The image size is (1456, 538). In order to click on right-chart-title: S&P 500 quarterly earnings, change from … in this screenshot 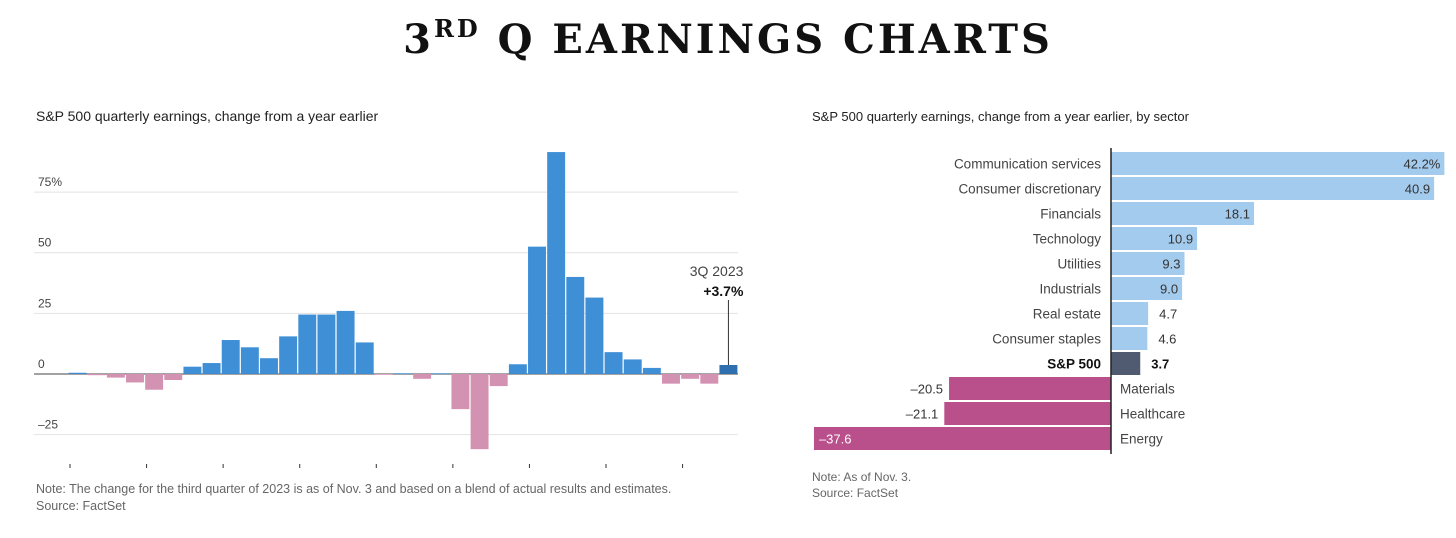, I will do `click(1000, 116)`.